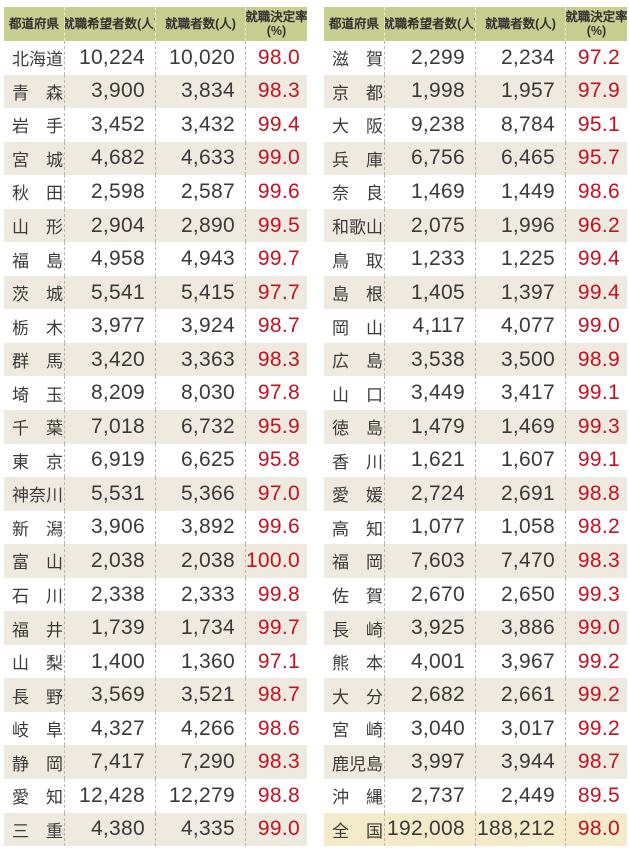 This screenshot has height=850, width=629. What do you see at coordinates (155, 628) in the screenshot?
I see `table-row: 福 井 1,739 1,734 99.7` at bounding box center [155, 628].